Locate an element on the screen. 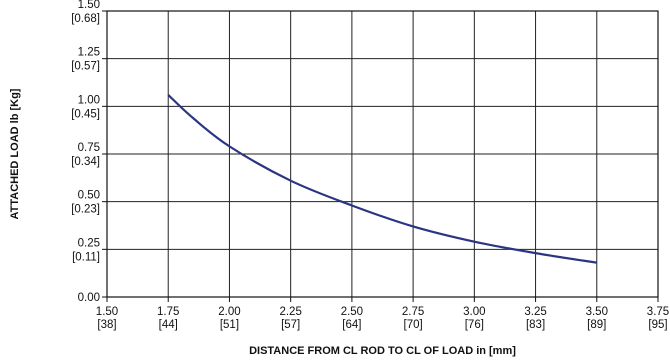  x-tick-sublabel: [57] is located at coordinates (290, 325).